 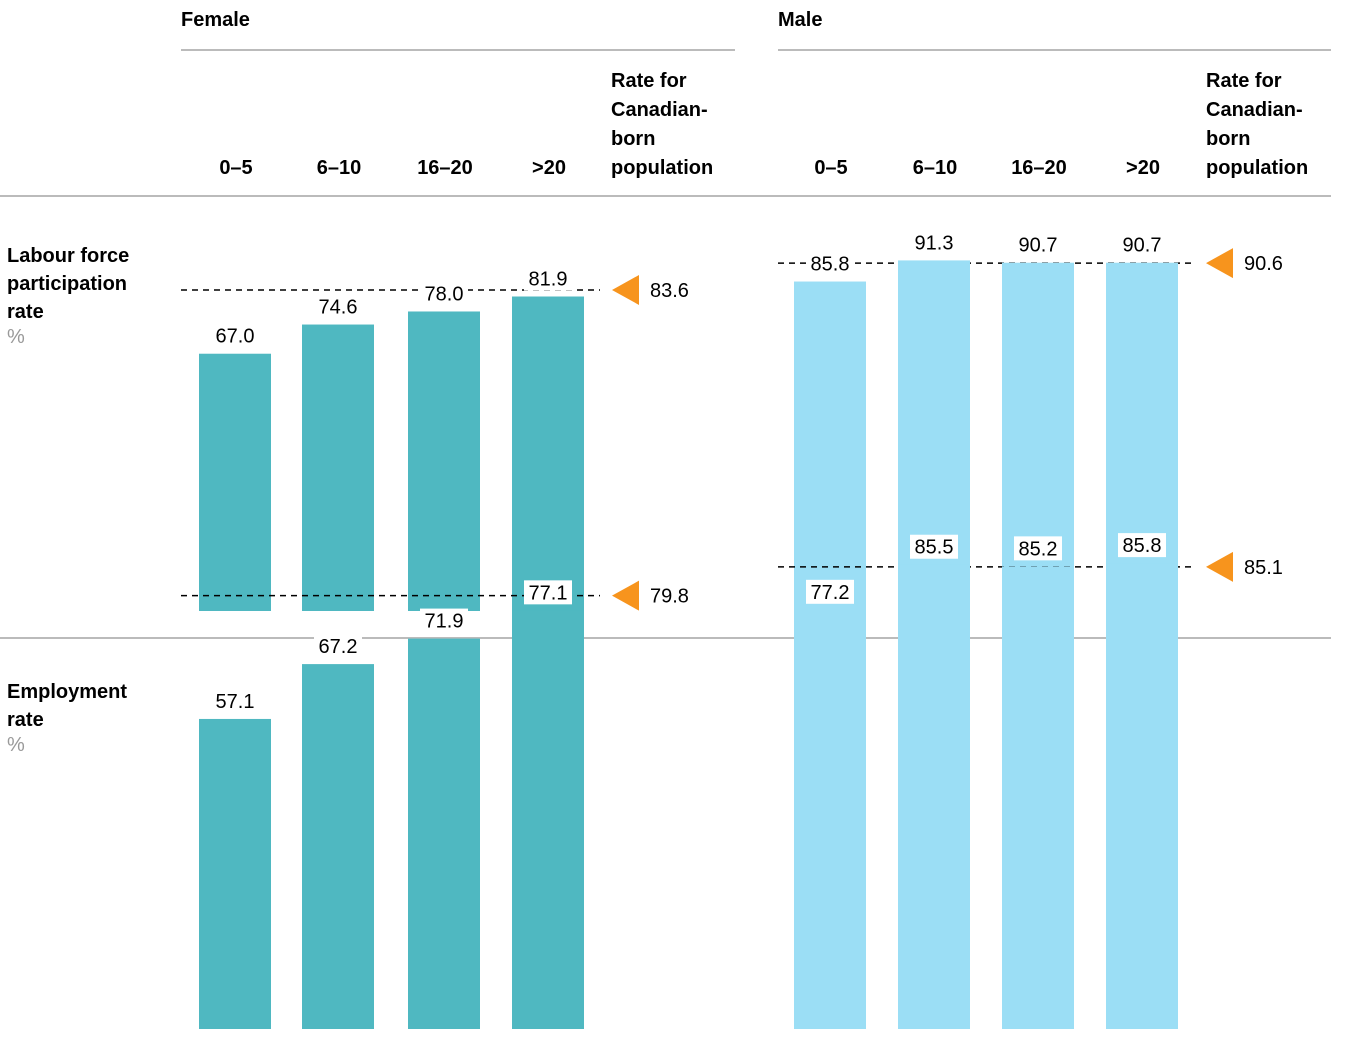 I want to click on col-header-male-0: 0–5, so click(x=831, y=168).